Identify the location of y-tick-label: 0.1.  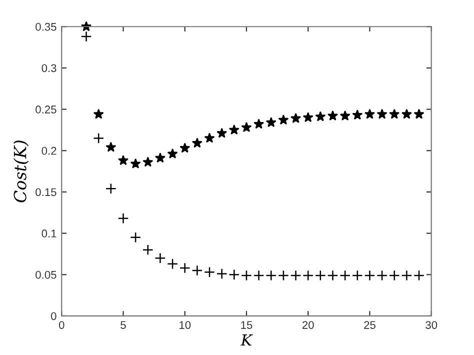
(49, 234).